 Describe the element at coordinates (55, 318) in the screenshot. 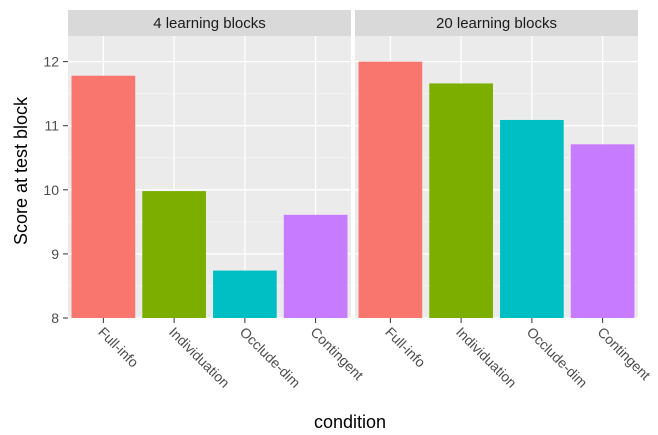

I see `y-tick-label: 8` at that location.